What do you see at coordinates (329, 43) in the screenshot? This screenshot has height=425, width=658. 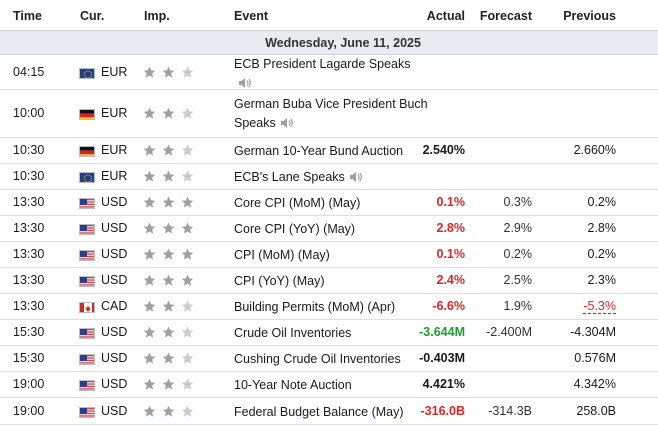 I see `date-group-row: Wednesday, June 11, 2025` at bounding box center [329, 43].